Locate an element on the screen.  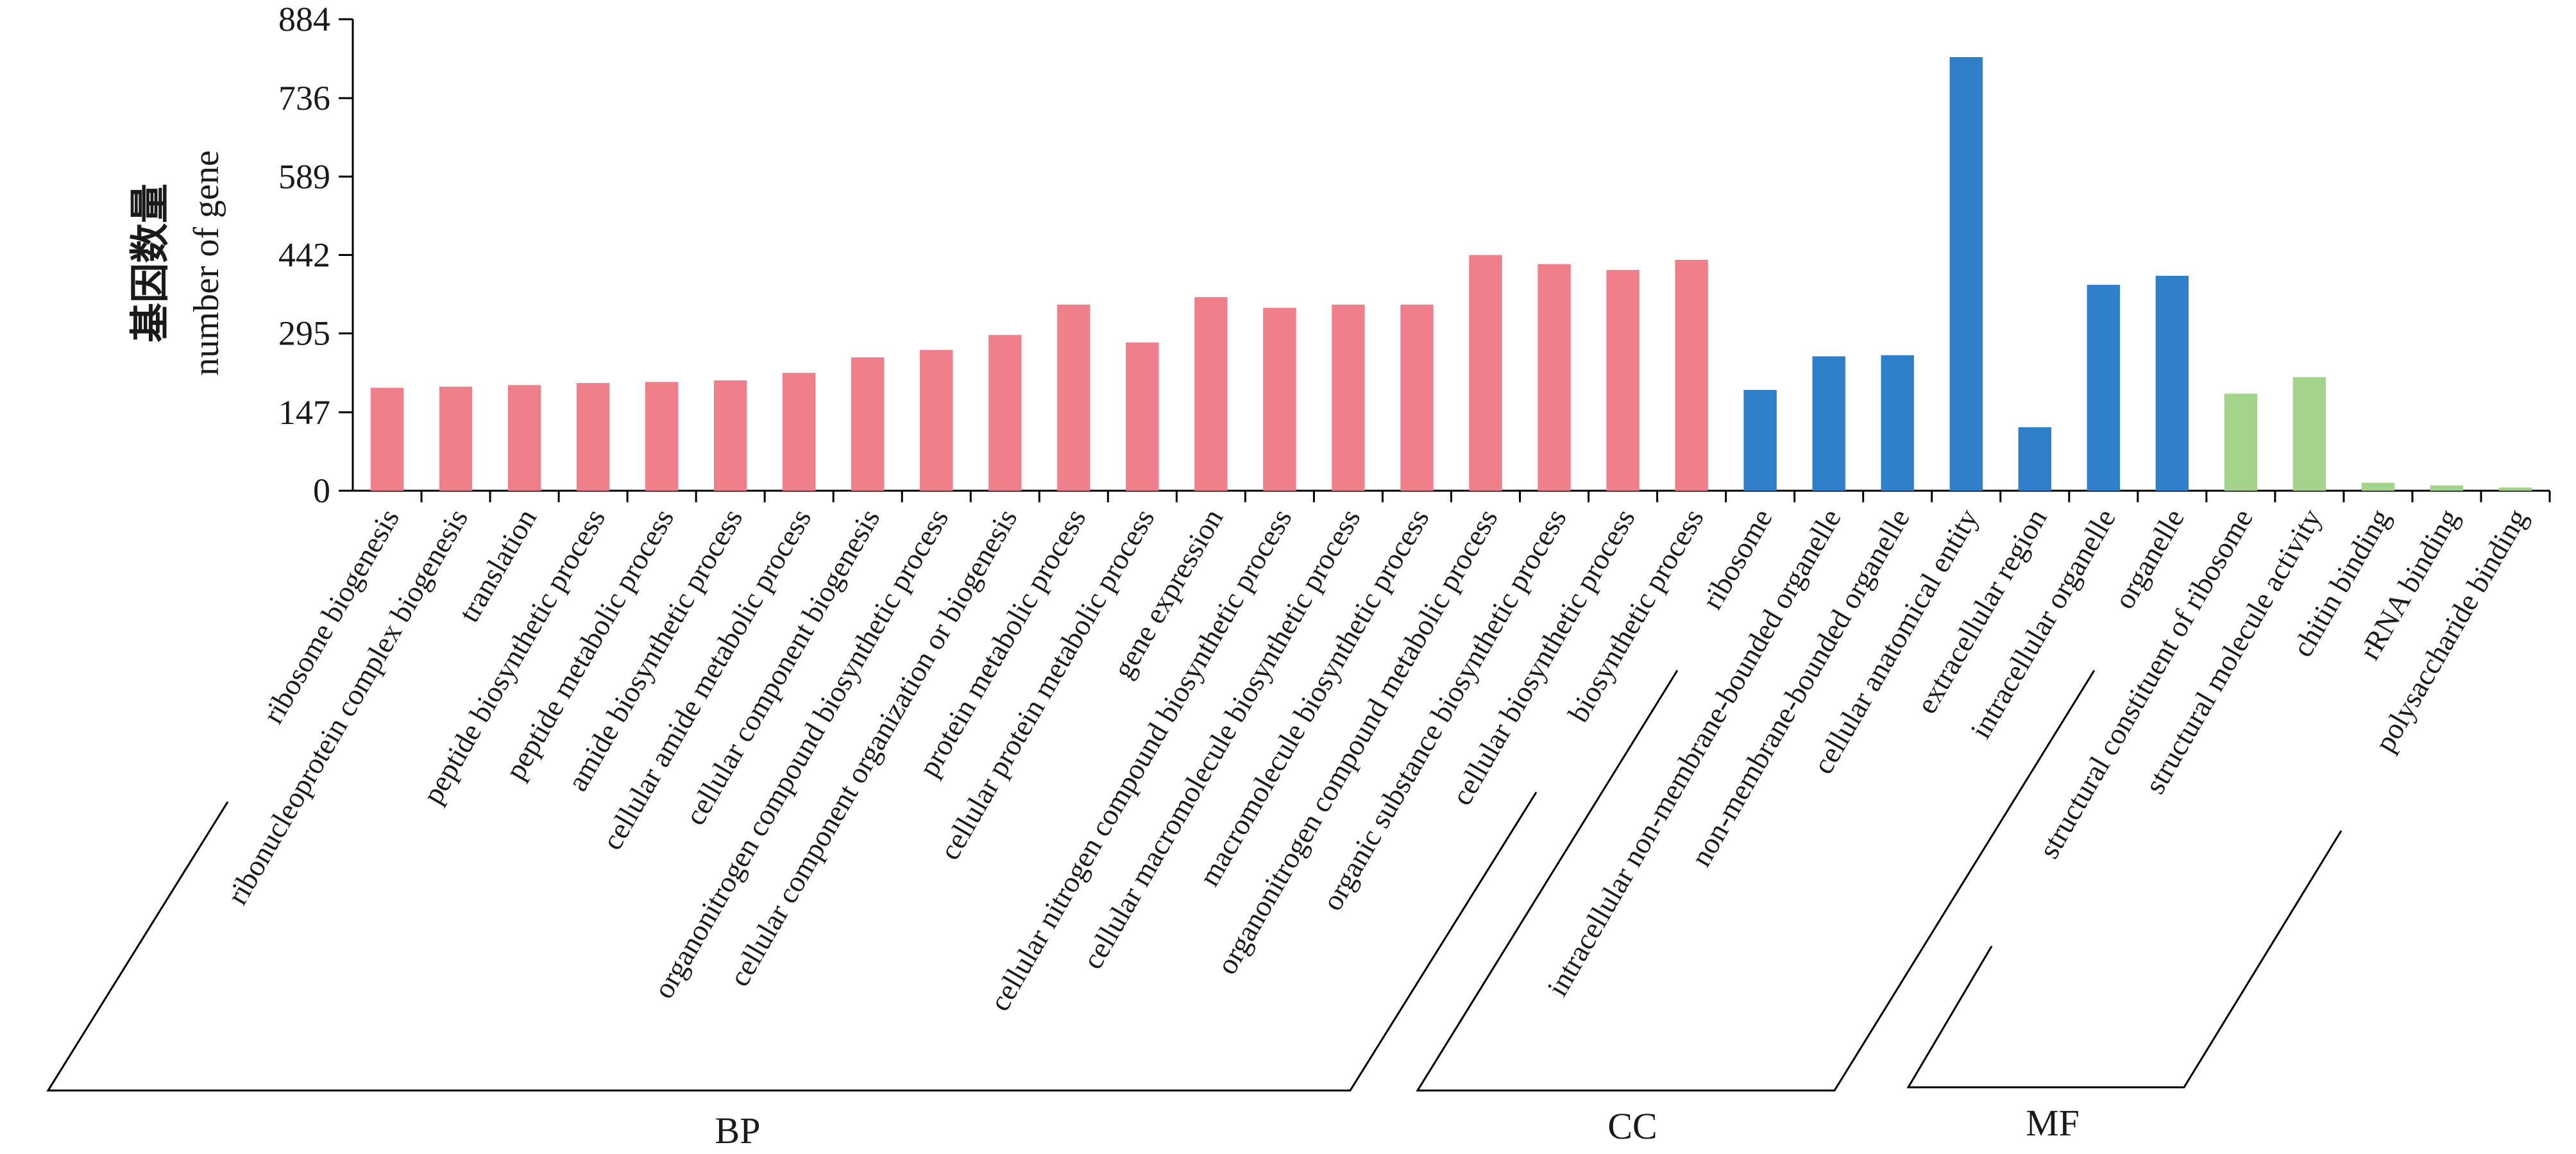
y-tick-label: 884 is located at coordinates (304, 19).